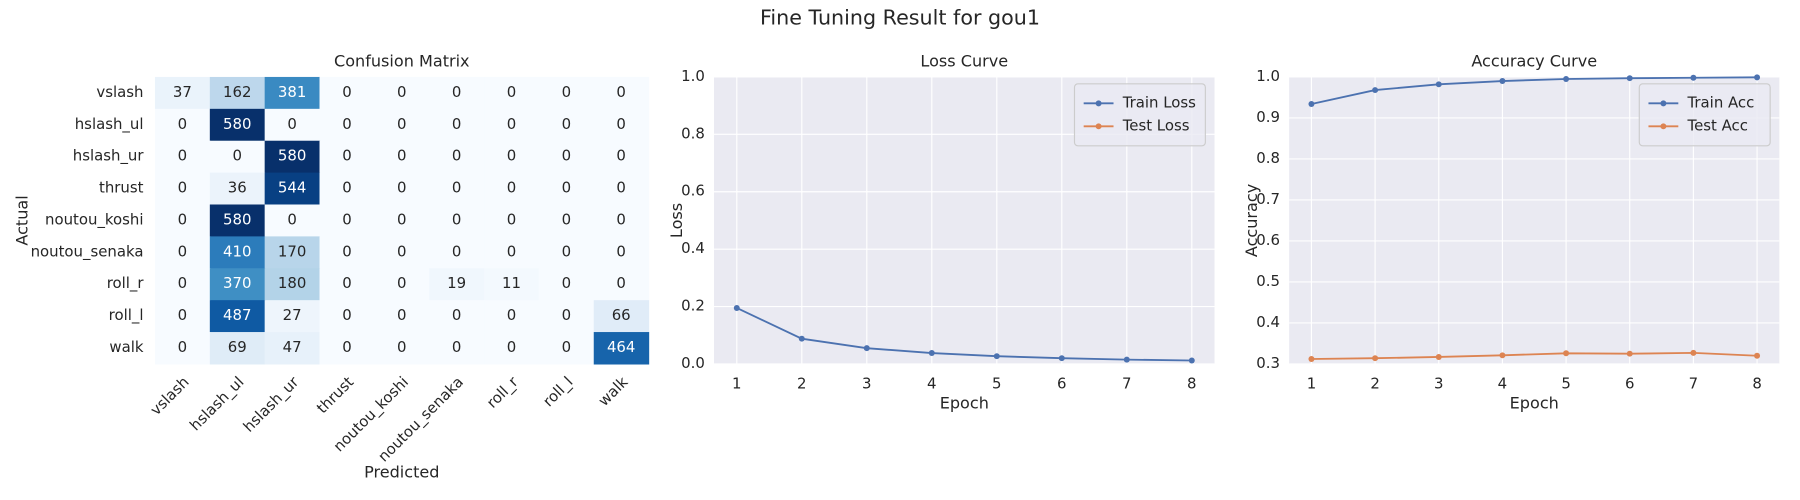  Describe the element at coordinates (502, 391) in the screenshot. I see `x-tick-label: roll_r` at that location.